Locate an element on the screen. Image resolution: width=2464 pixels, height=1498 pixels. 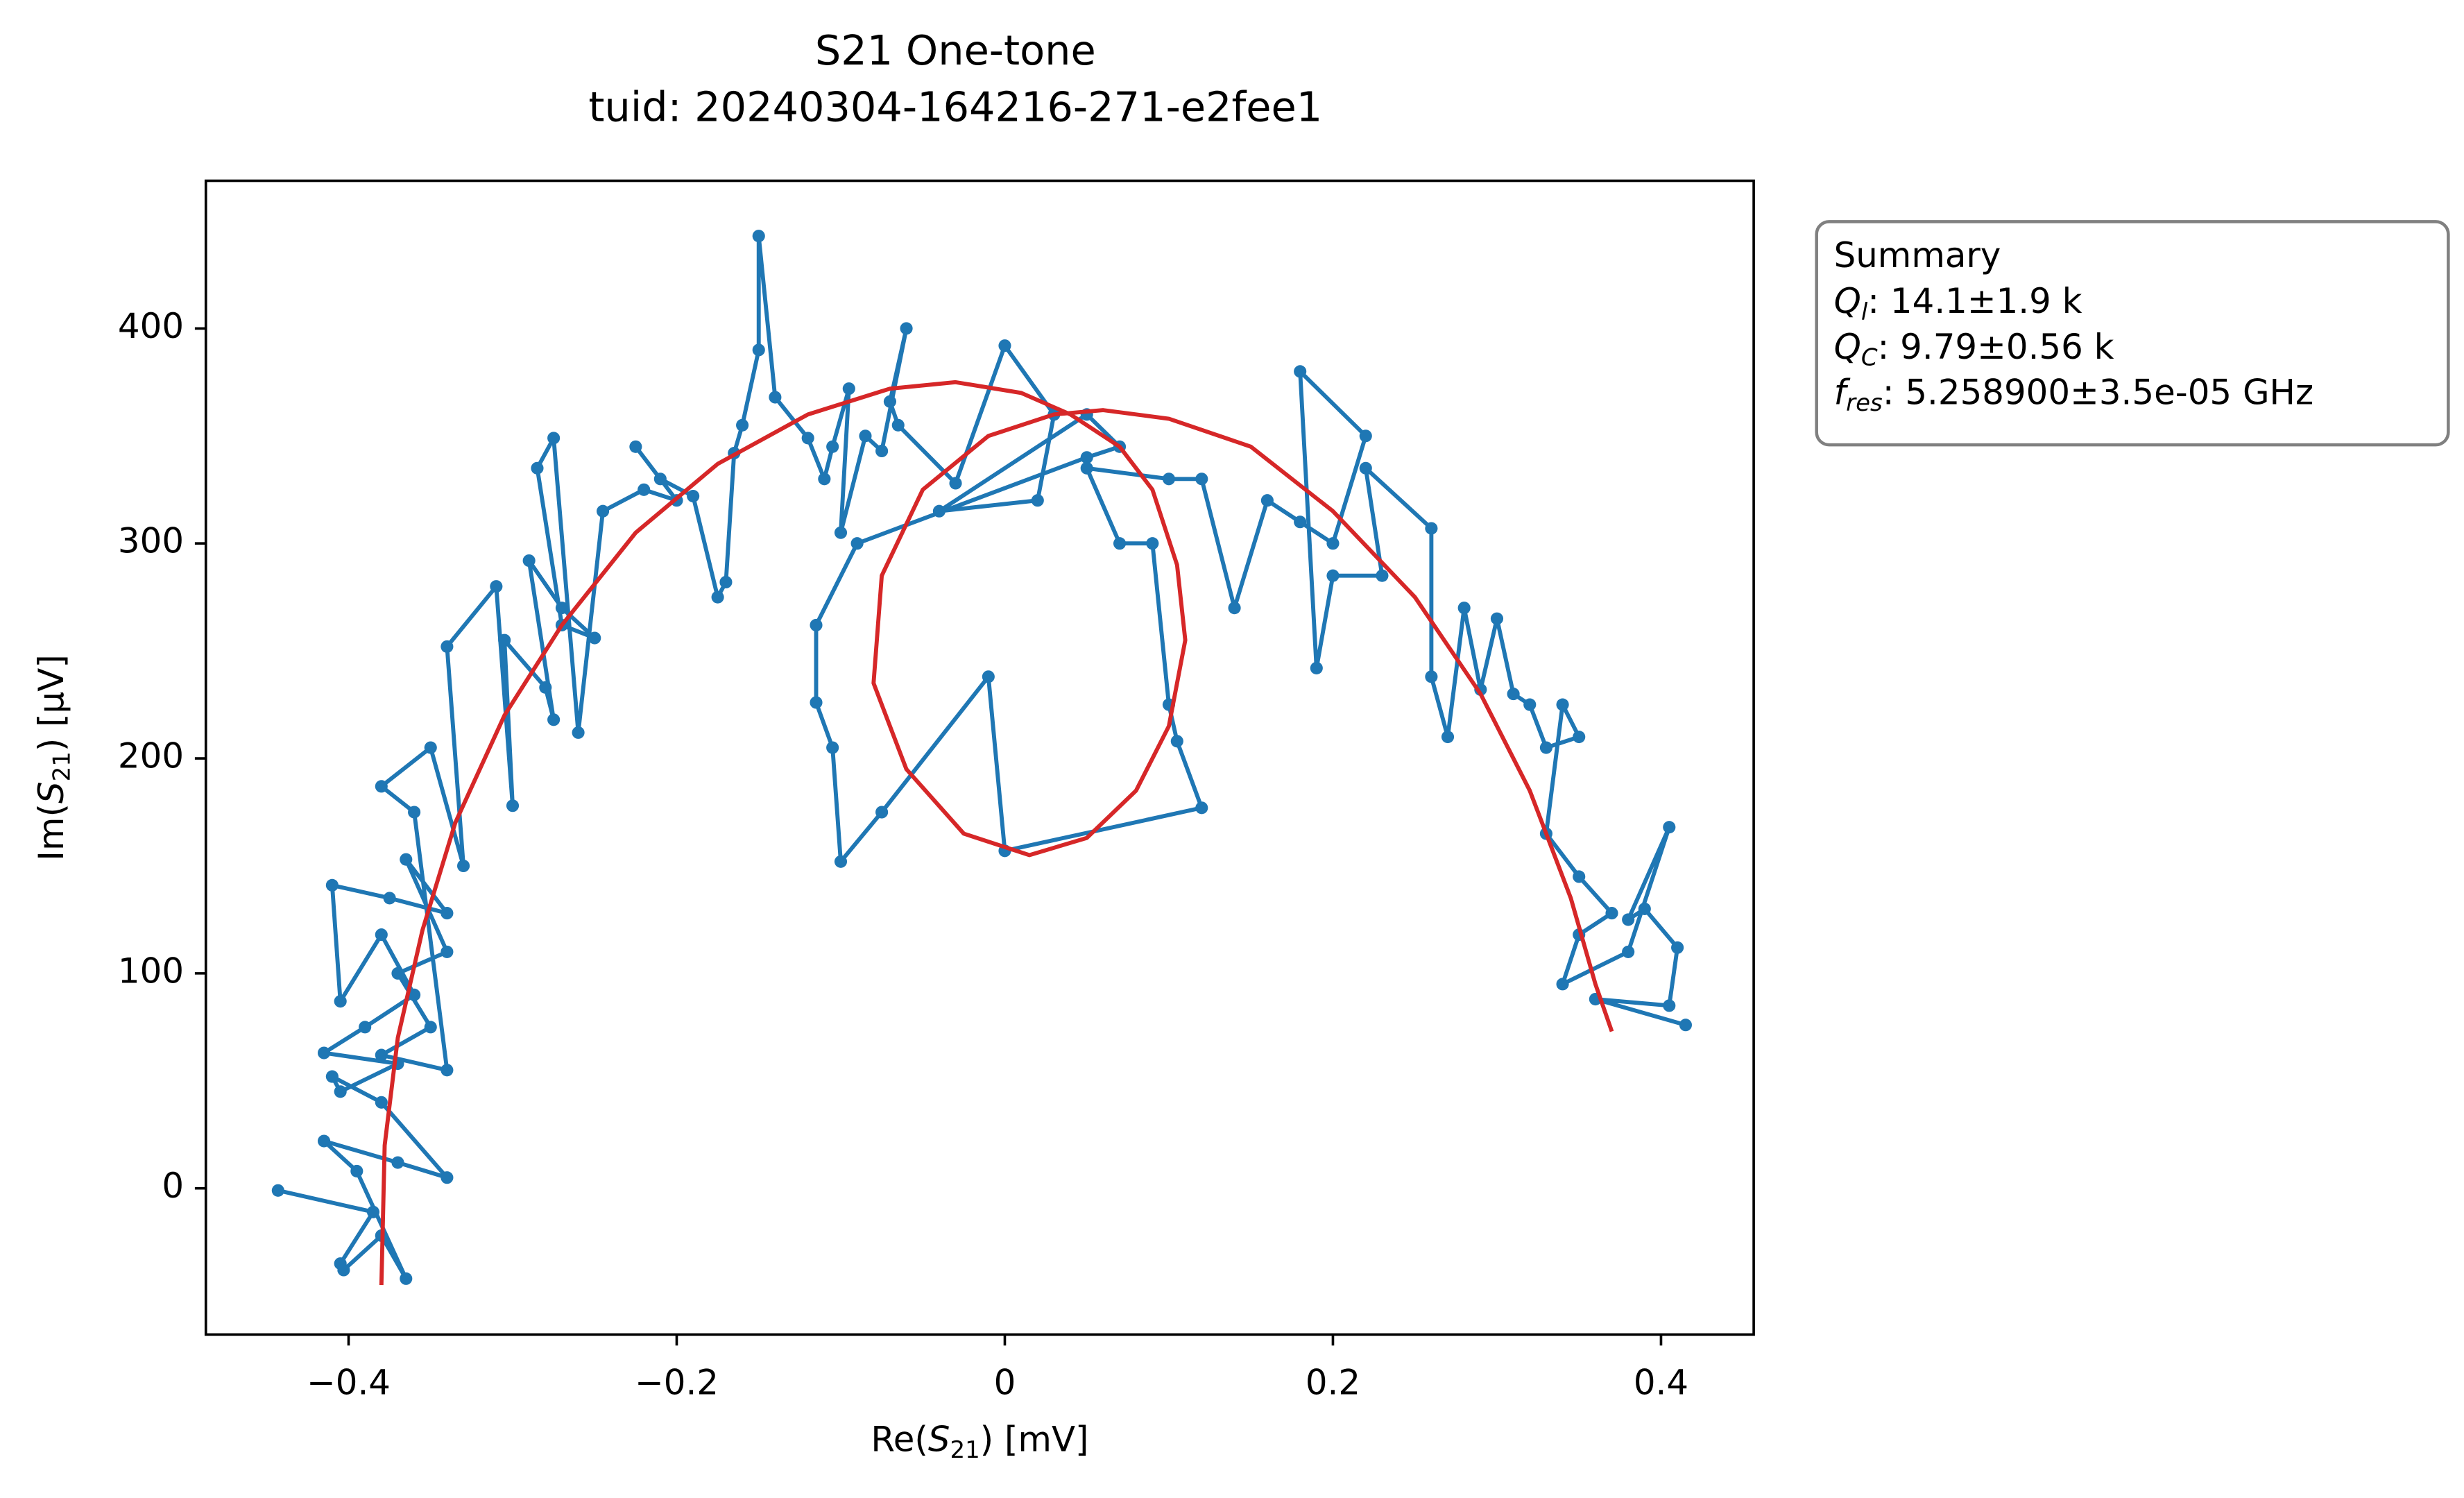
y-tick-label: 300 is located at coordinates (151, 541).